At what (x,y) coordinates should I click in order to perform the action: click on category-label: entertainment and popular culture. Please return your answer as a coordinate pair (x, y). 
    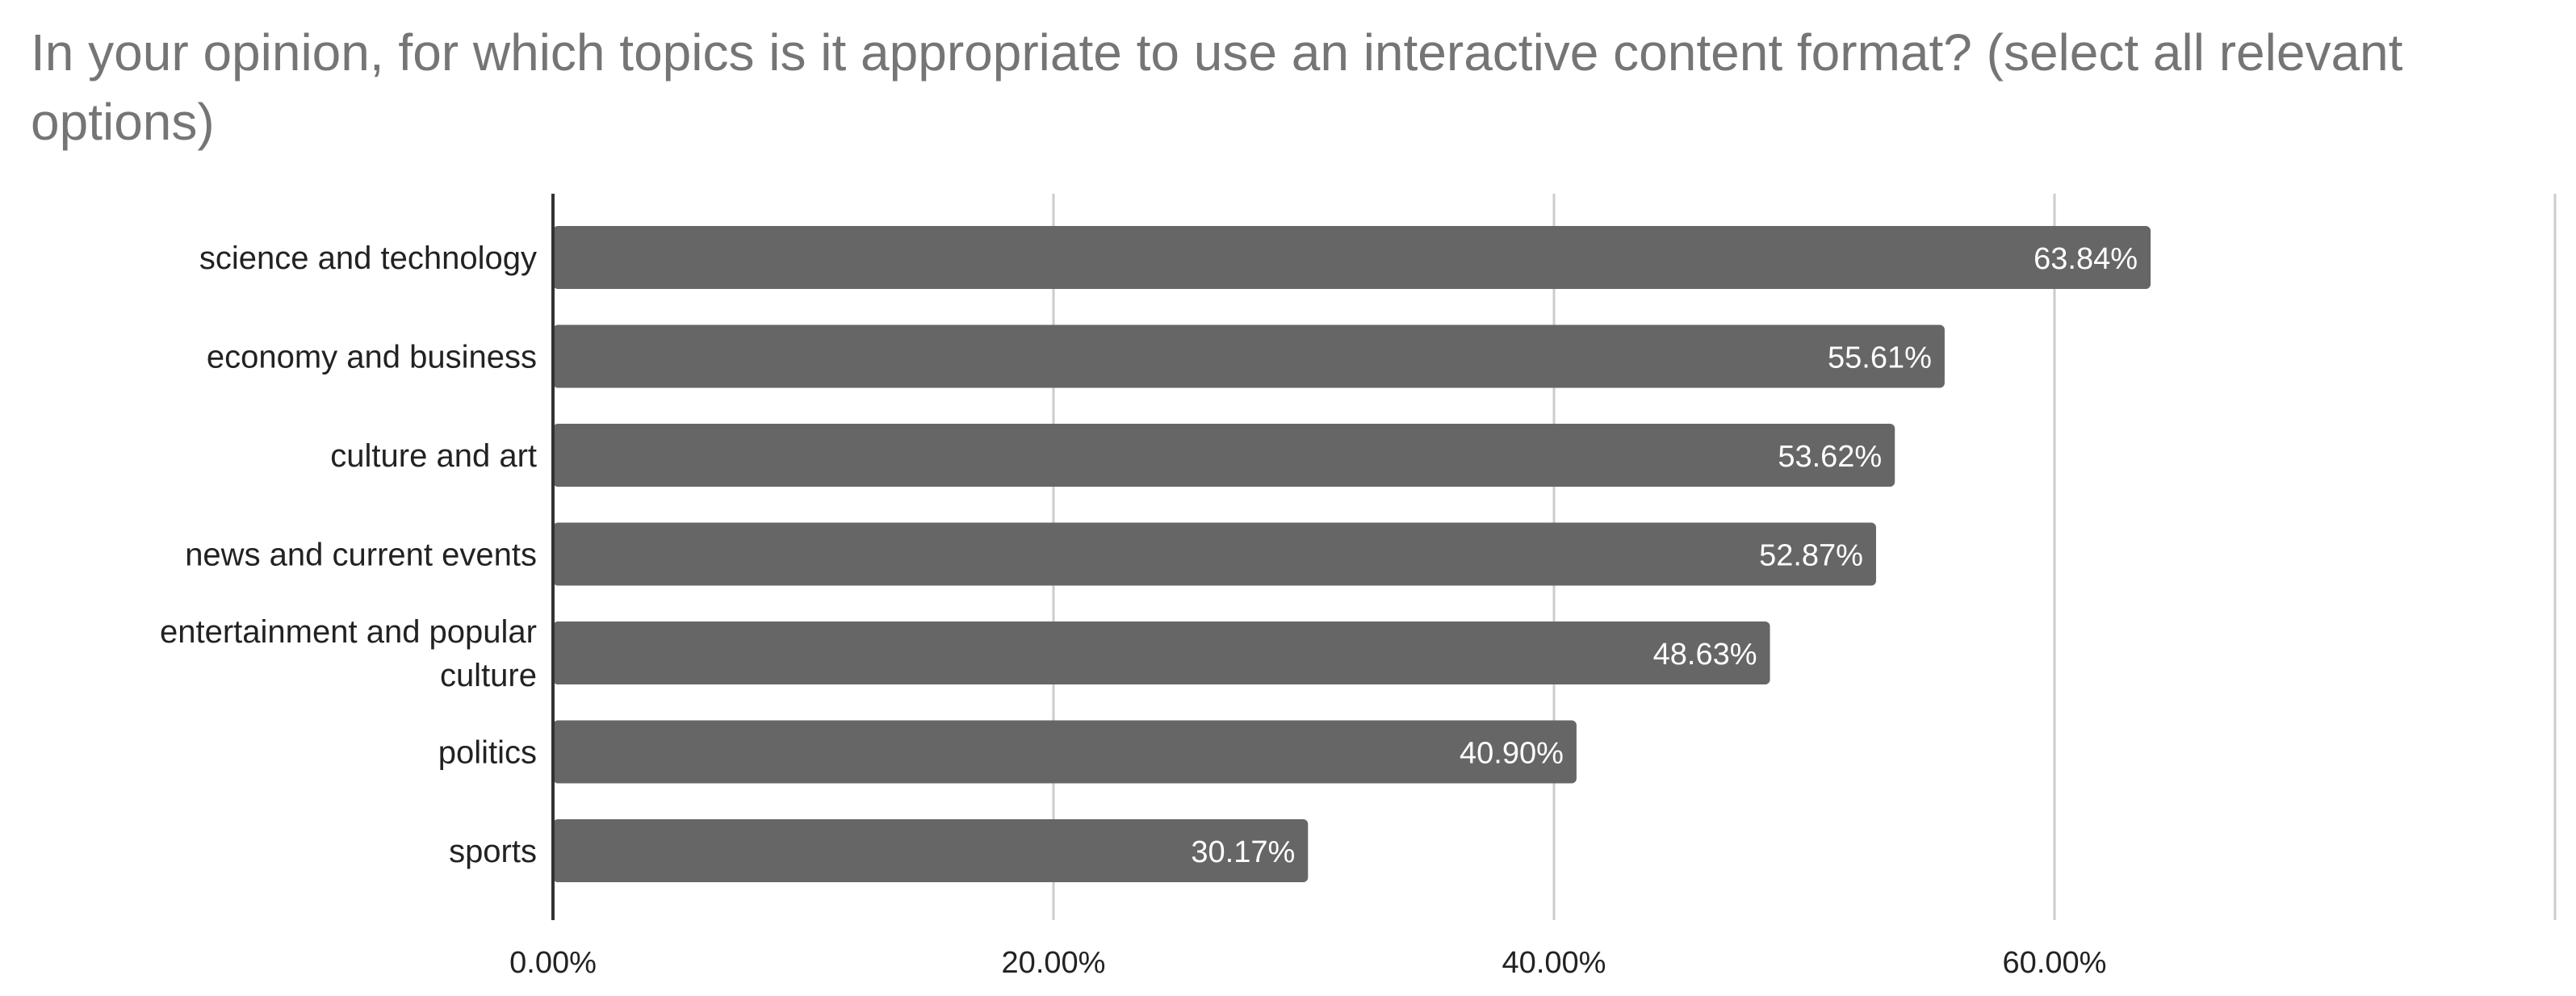
    Looking at the image, I should click on (348, 654).